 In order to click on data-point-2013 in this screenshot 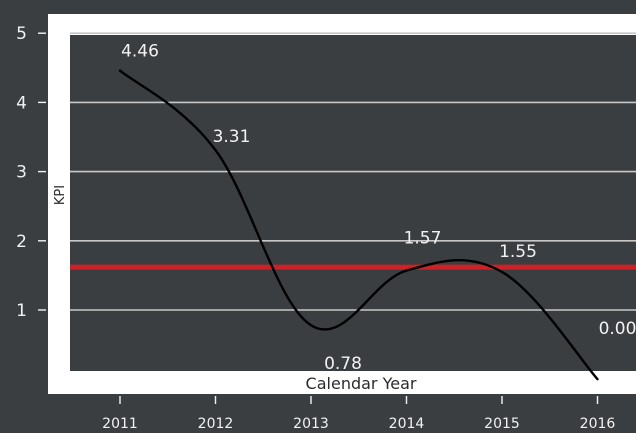, I will do `click(311, 325)`.